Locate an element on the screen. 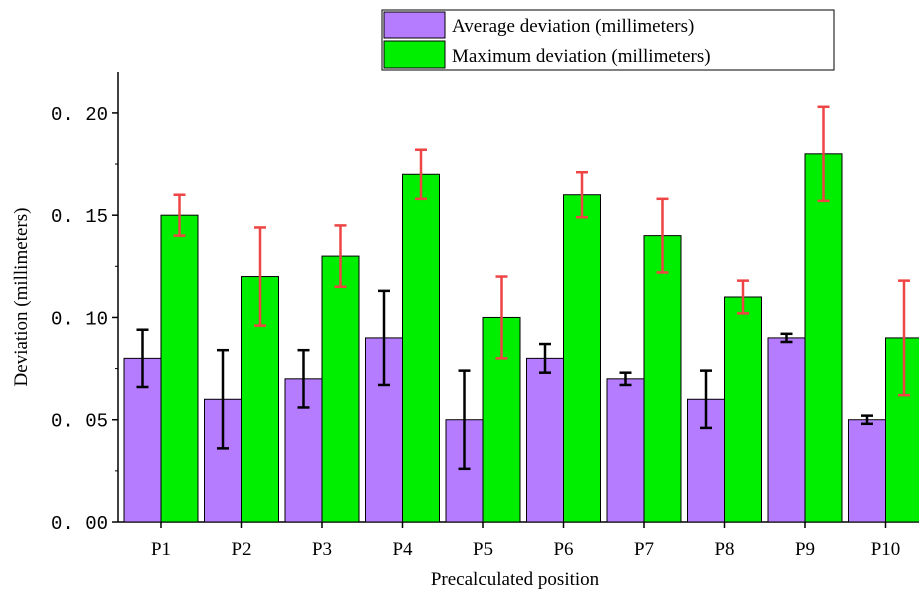 Image resolution: width=919 pixels, height=592 pixels. x-tick-label: P1 is located at coordinates (161, 549).